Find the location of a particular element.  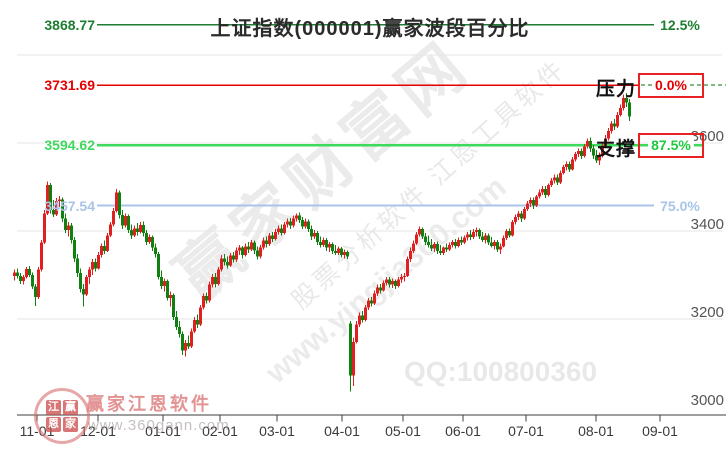

x-axis-label-12-01: 12-01 is located at coordinates (98, 431).